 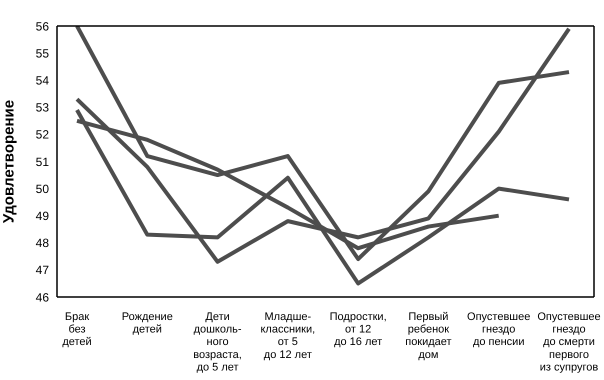 I want to click on x-tick-label: Опустевшее гнездо до смерти первого из супругов, so click(x=569, y=342).